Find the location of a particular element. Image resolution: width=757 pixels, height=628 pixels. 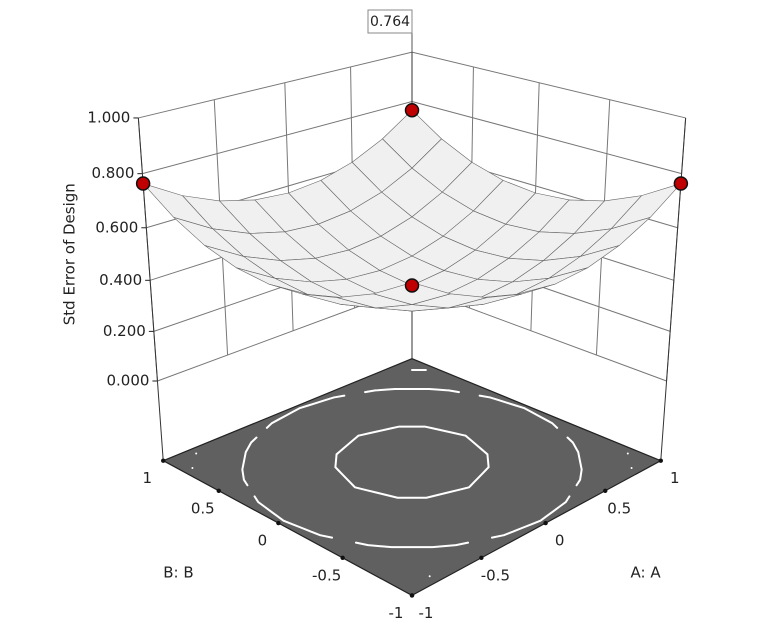

y-tick-label: 1 is located at coordinates (147, 478).